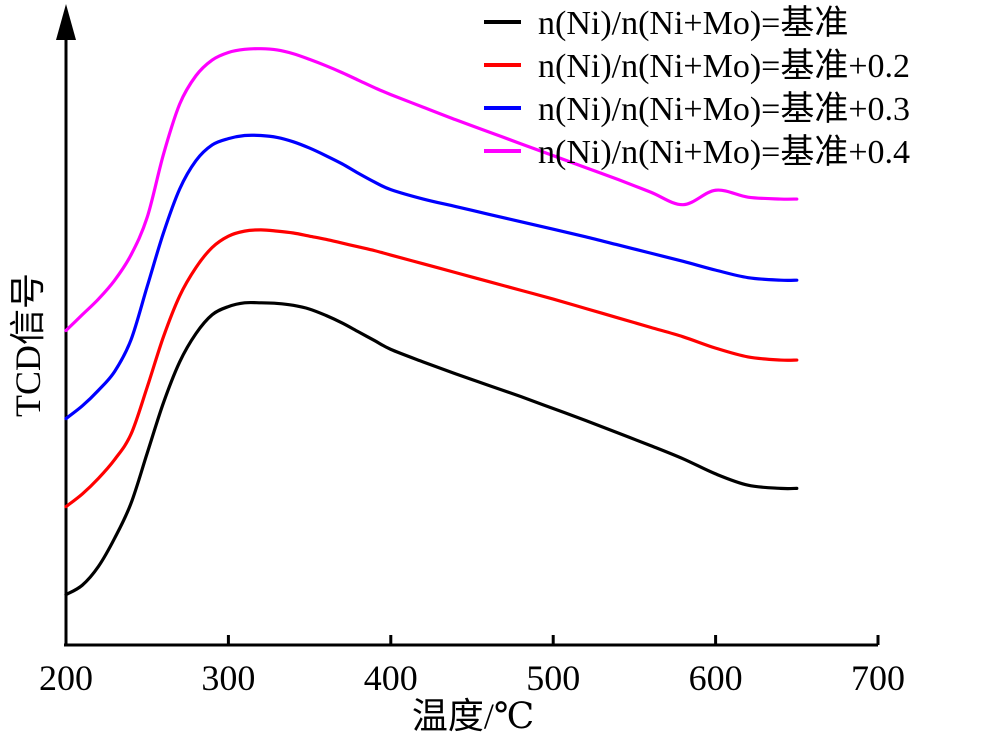 Image resolution: width=1000 pixels, height=746 pixels. Describe the element at coordinates (391, 678) in the screenshot. I see `x-tick-label: 400` at that location.